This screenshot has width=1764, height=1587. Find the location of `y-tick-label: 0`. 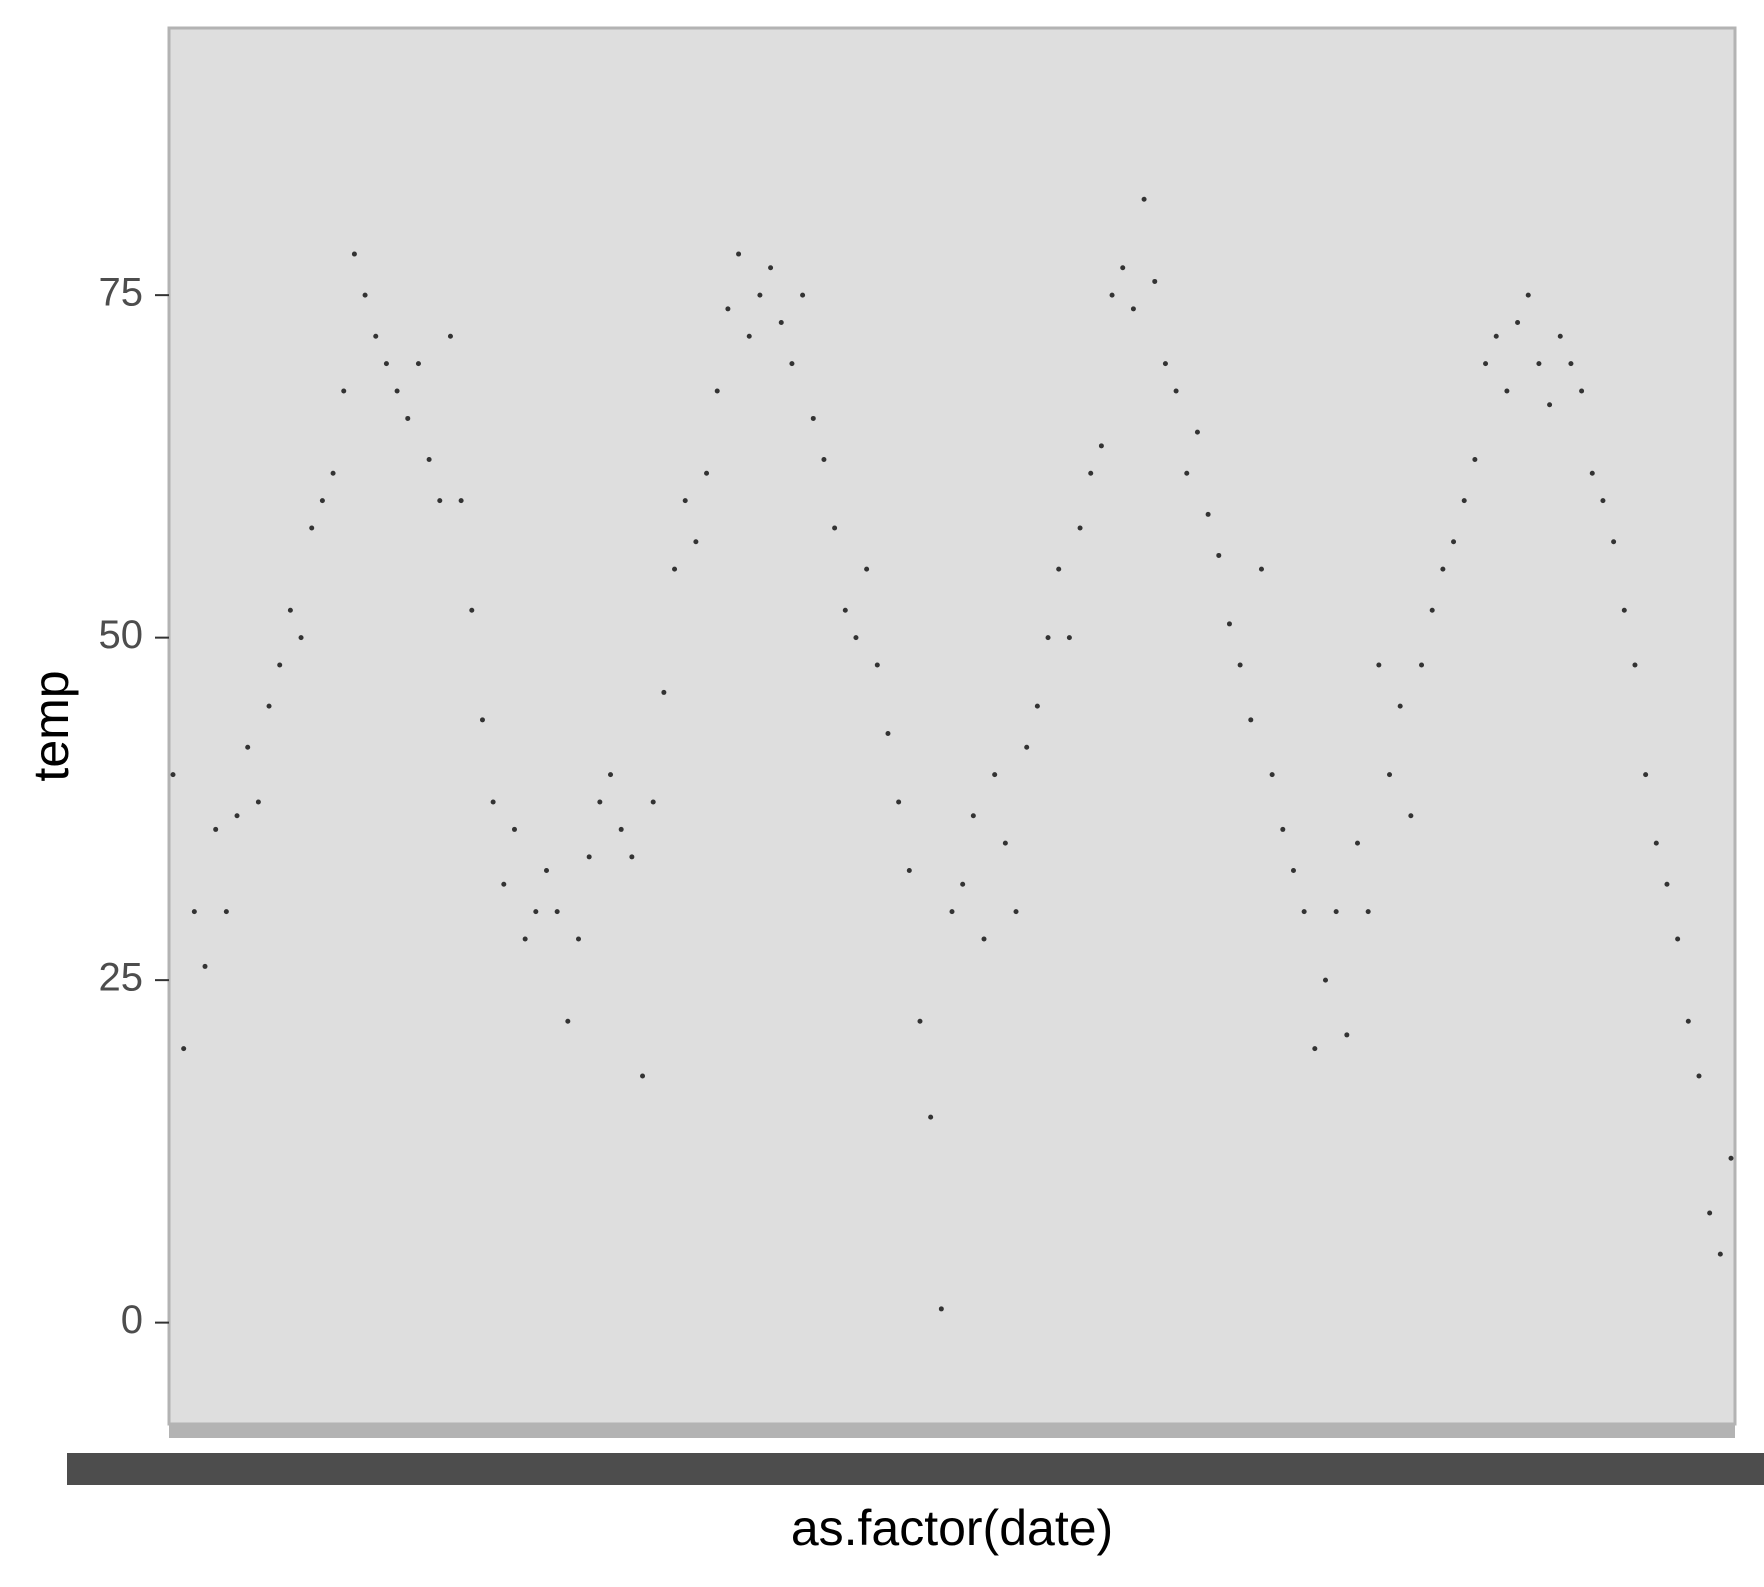

y-tick-label: 0 is located at coordinates (132, 1320).